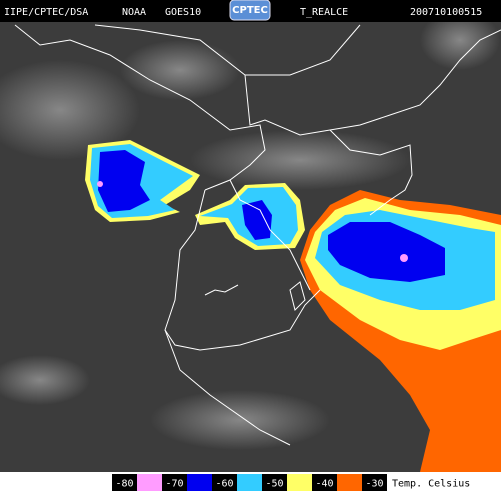 The height and width of the screenshot is (493, 501). I want to click on logo-text: CPTEC, so click(250, 10).